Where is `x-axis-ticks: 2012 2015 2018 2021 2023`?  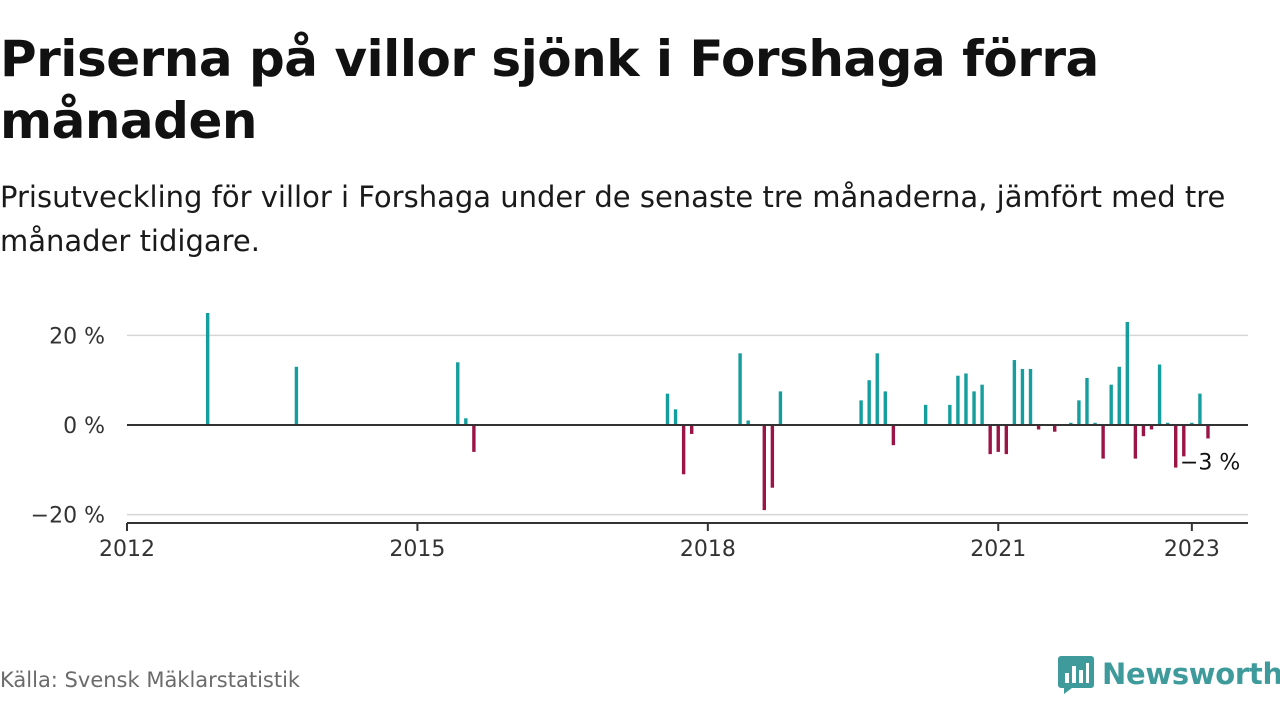
x-axis-ticks: 2012 2015 2018 2021 2023 is located at coordinates (659, 542).